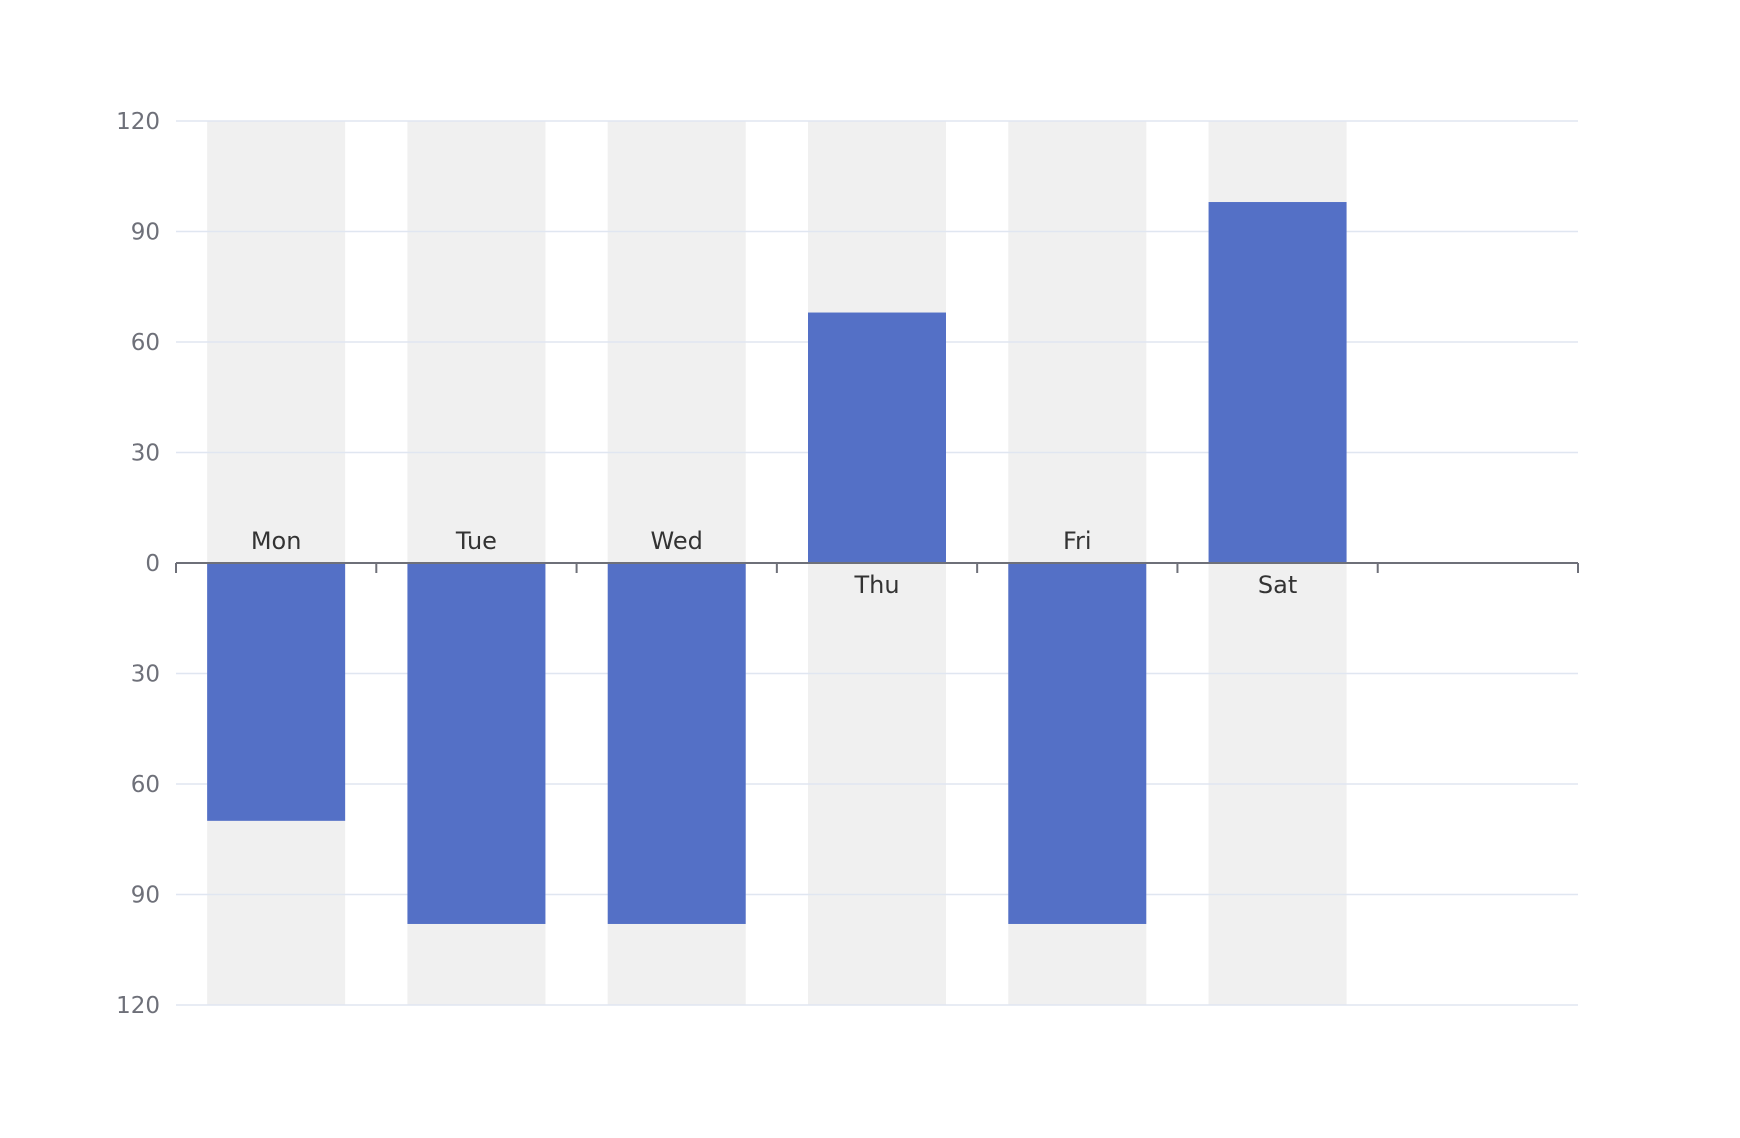  What do you see at coordinates (152, 564) in the screenshot?
I see `y-tick-label: 0` at bounding box center [152, 564].